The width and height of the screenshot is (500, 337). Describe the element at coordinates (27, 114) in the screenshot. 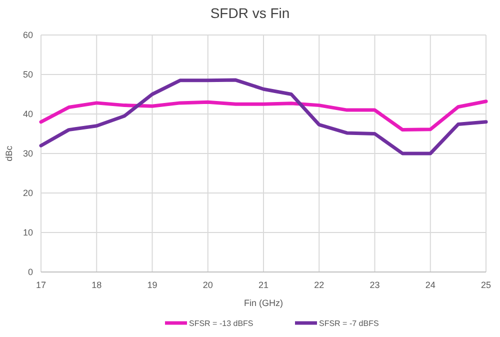

I see `y-tick-label: 40` at that location.